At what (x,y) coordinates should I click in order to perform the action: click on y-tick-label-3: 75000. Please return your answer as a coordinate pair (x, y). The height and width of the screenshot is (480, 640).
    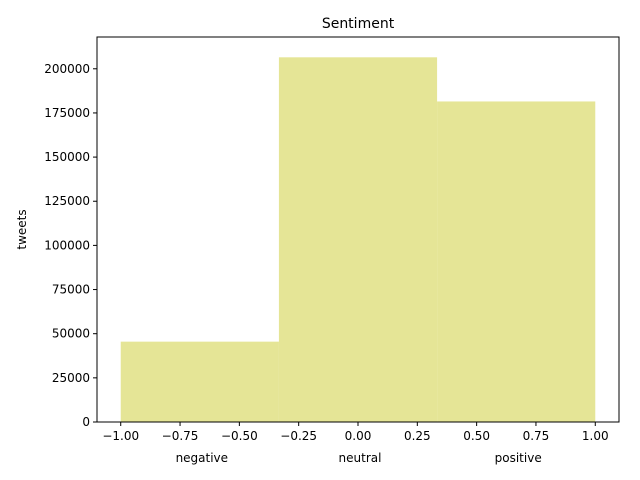
    Looking at the image, I should click on (71, 290).